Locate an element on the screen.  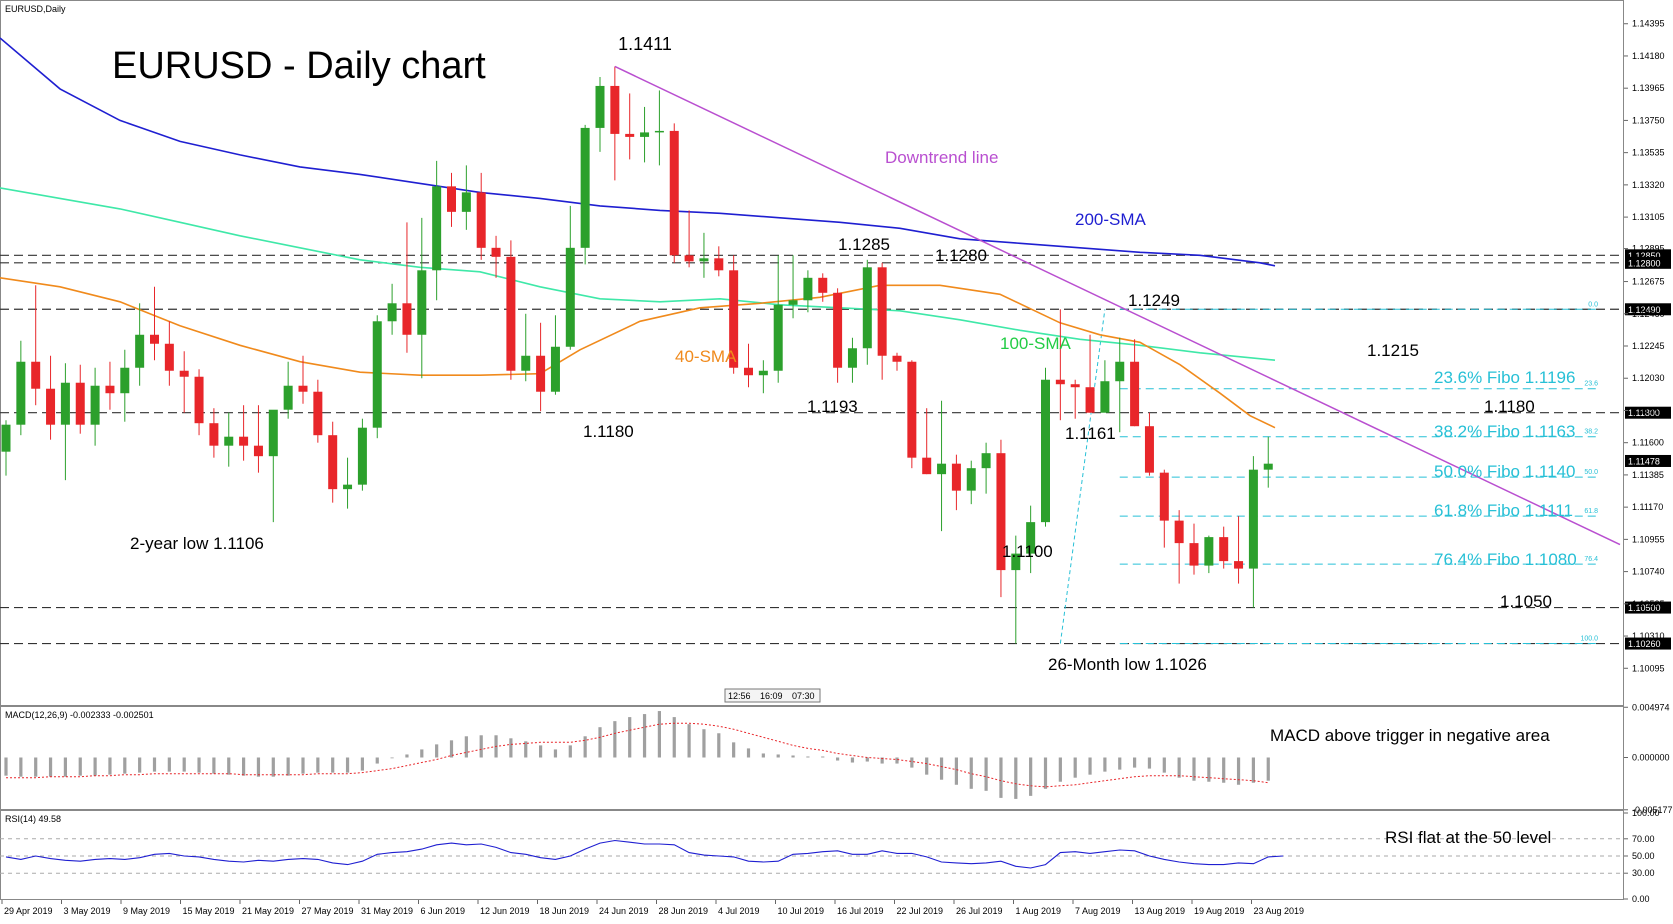
x-tick-label: 22 Jul 2019 is located at coordinates (920, 911).